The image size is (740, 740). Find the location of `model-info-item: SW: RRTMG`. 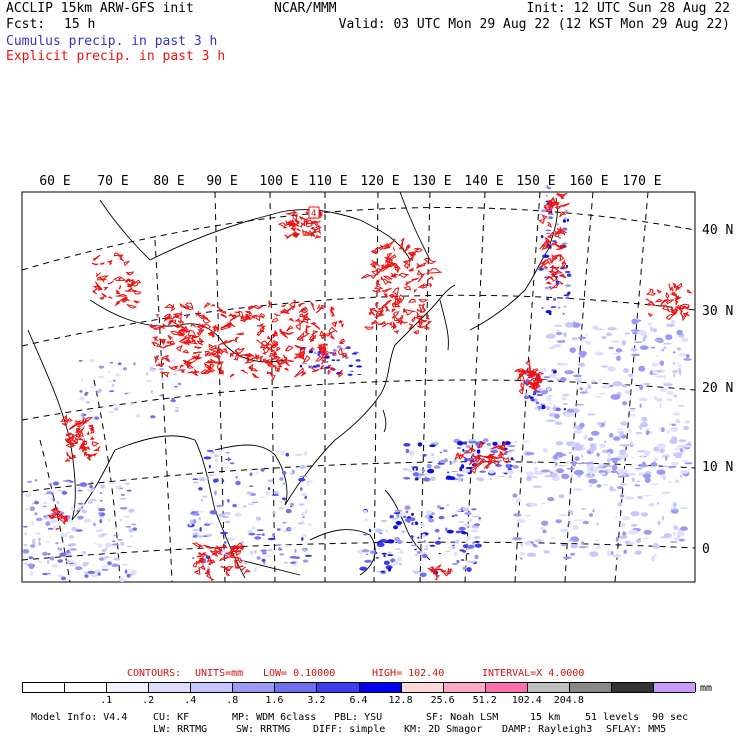

model-info-item: SW: RRTMG is located at coordinates (263, 729).